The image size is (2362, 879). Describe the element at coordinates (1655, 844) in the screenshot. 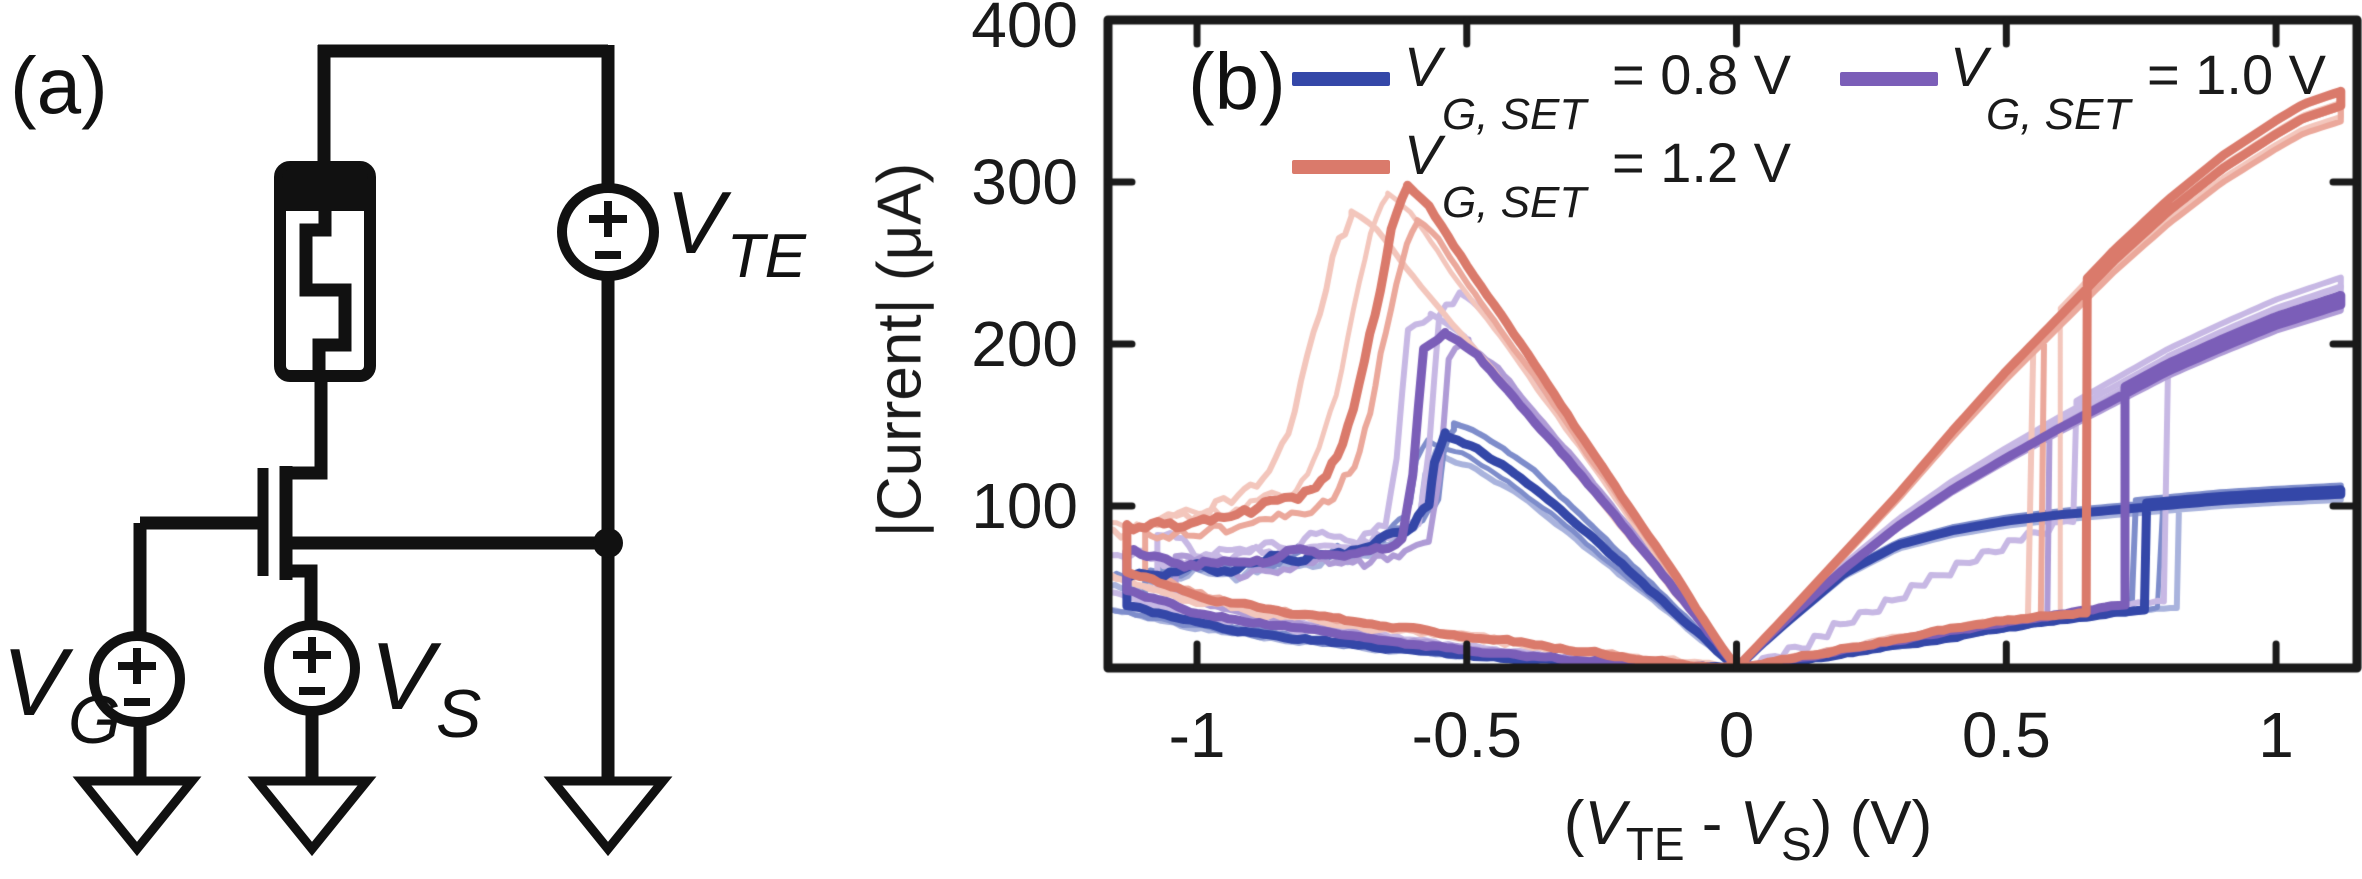

I see `xlabel-vte-subscript: TE` at that location.